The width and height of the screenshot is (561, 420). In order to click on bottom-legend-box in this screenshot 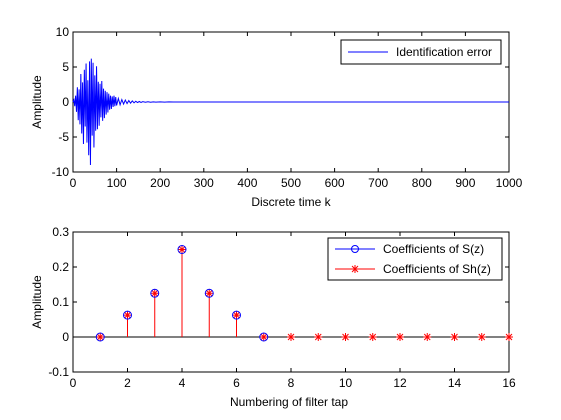, I will do `click(415, 259)`.